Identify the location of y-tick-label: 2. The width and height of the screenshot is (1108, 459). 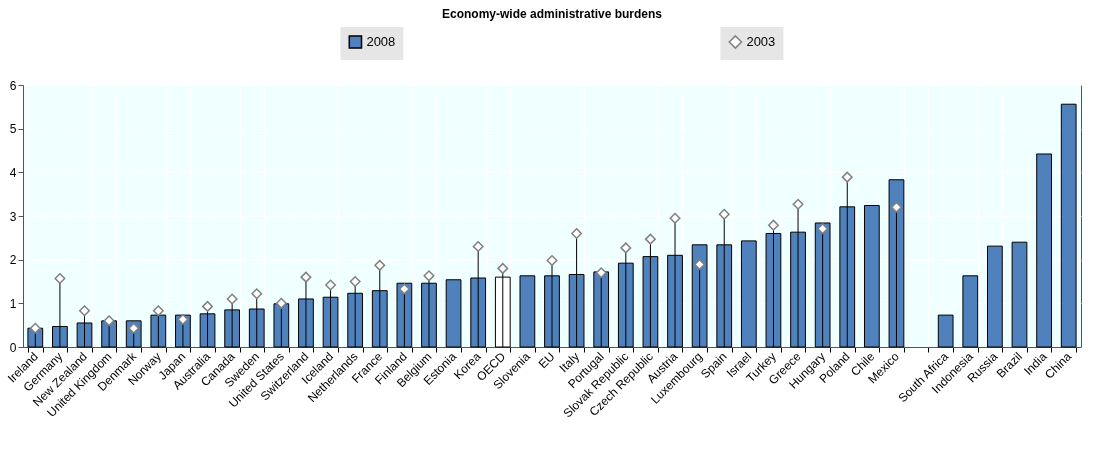
(13, 260).